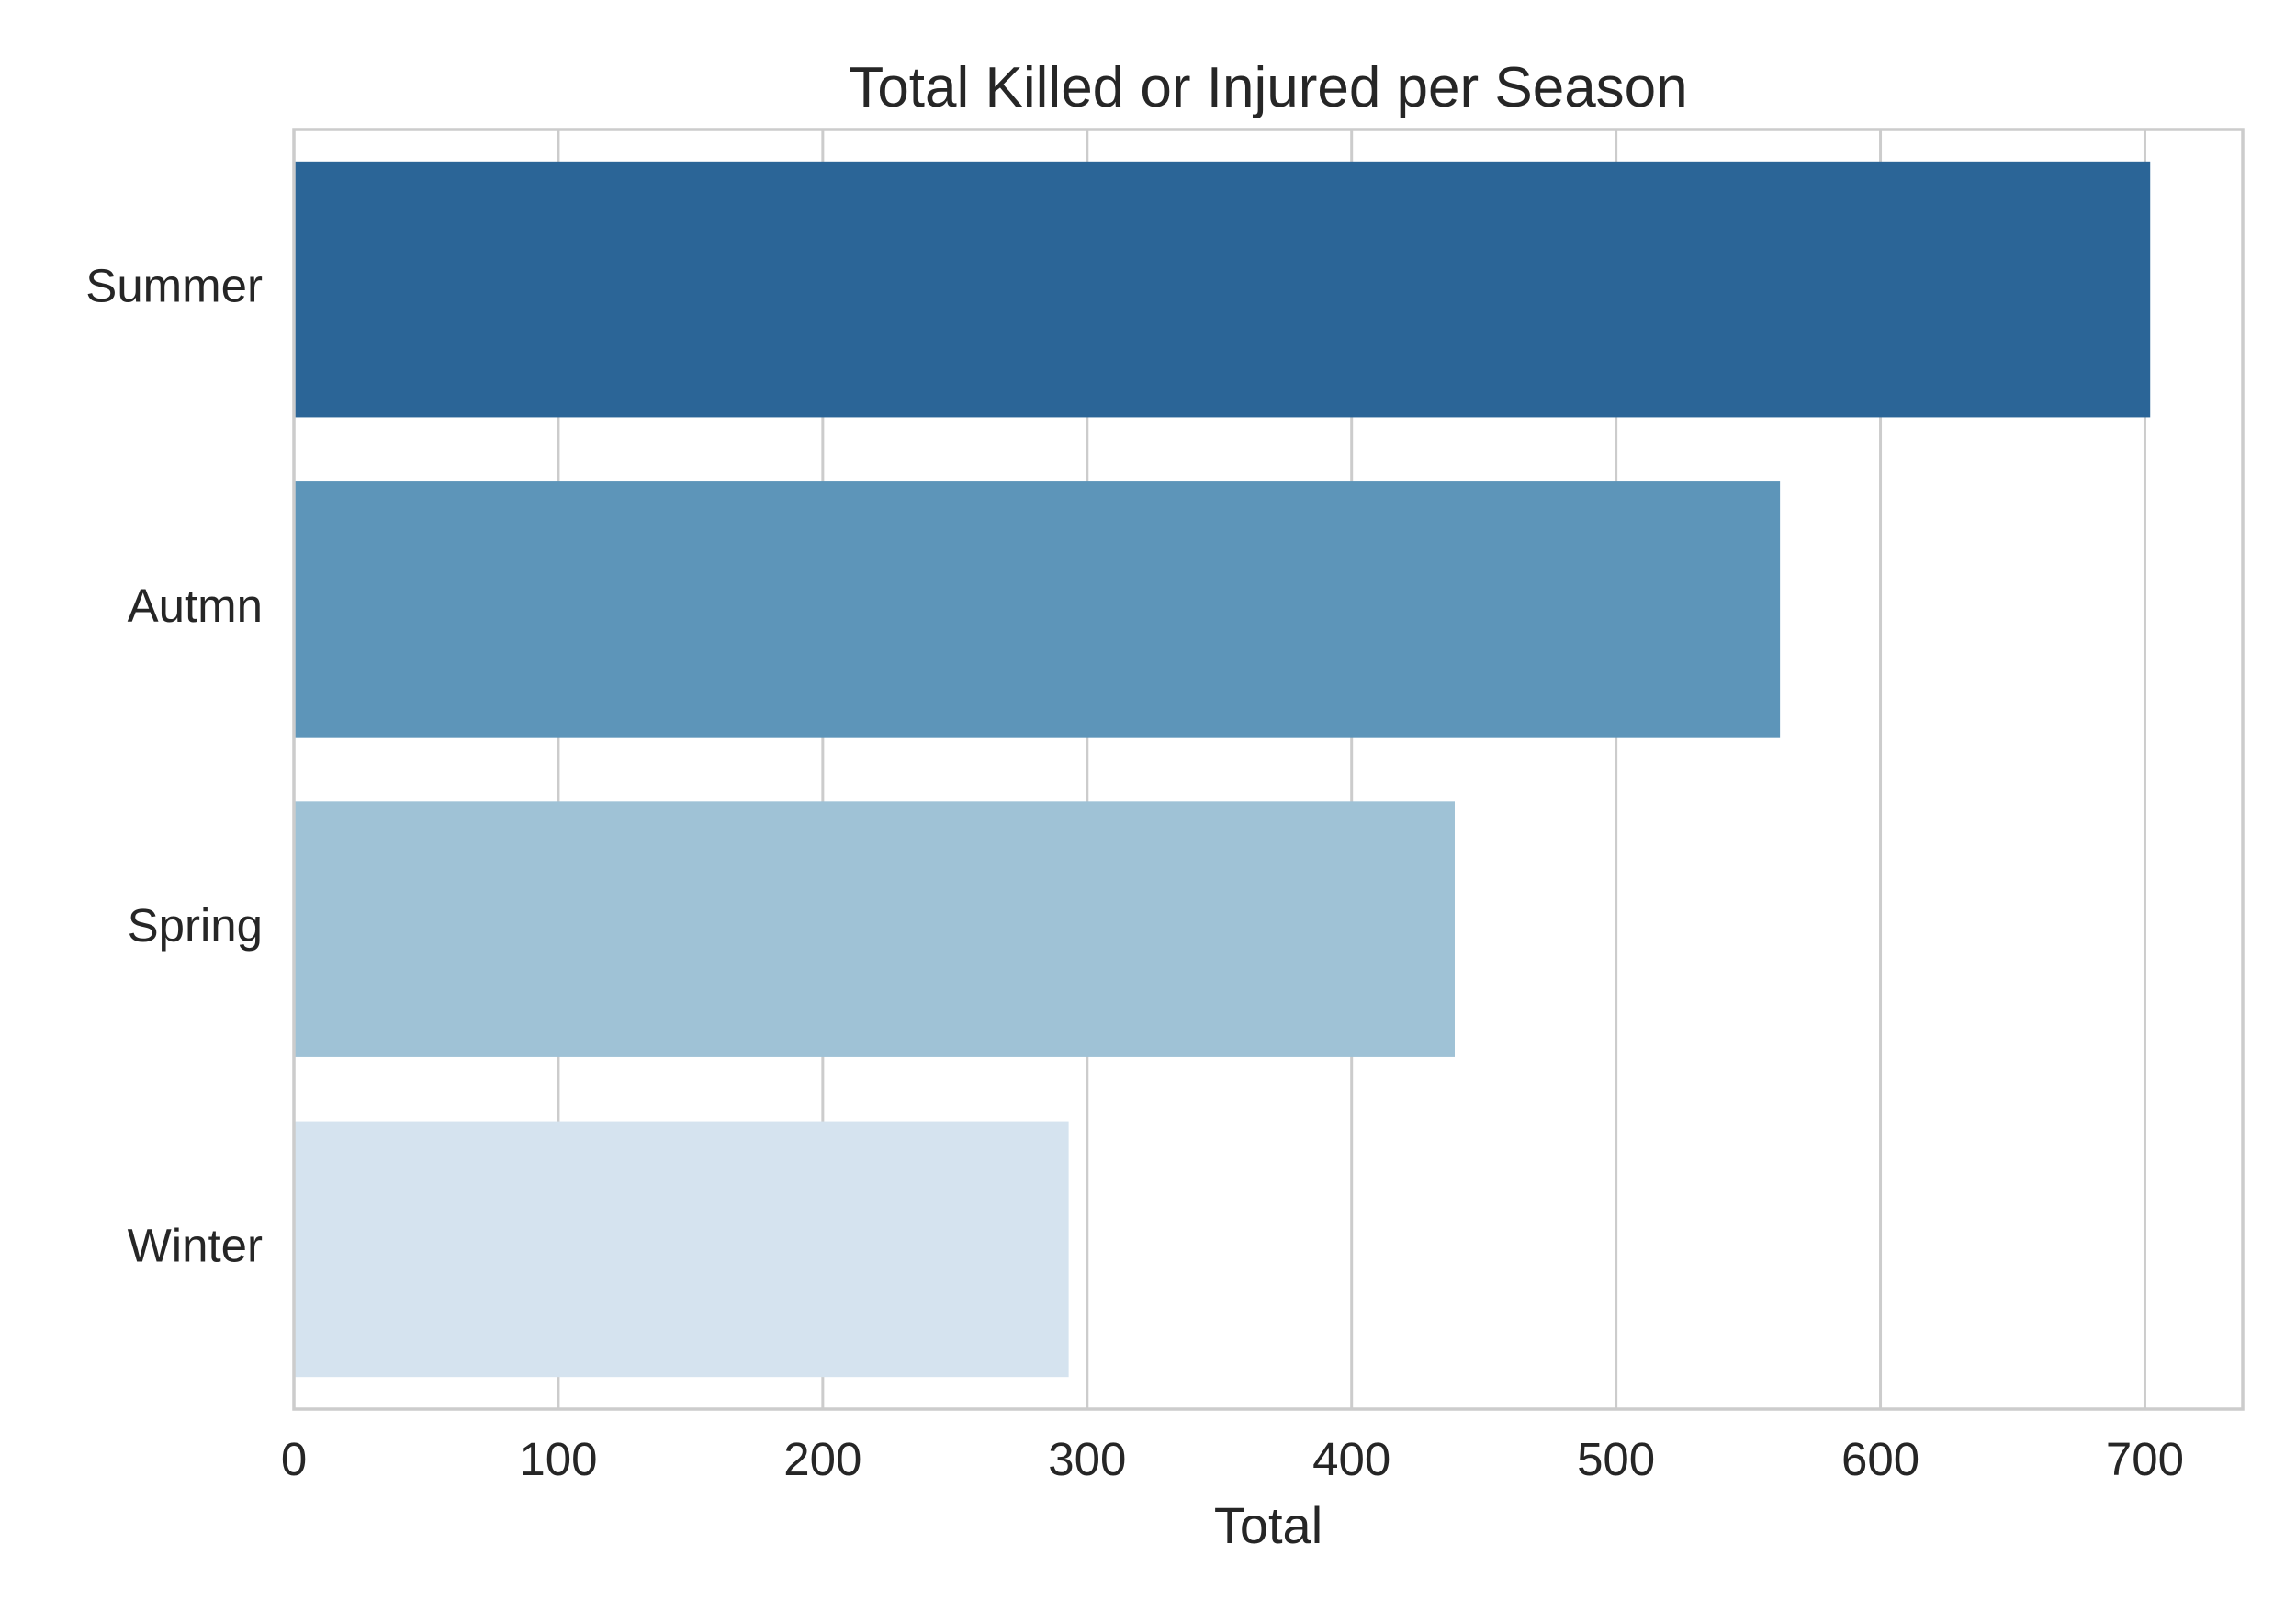  What do you see at coordinates (558, 1459) in the screenshot?
I see `x-tick-label: 100` at bounding box center [558, 1459].